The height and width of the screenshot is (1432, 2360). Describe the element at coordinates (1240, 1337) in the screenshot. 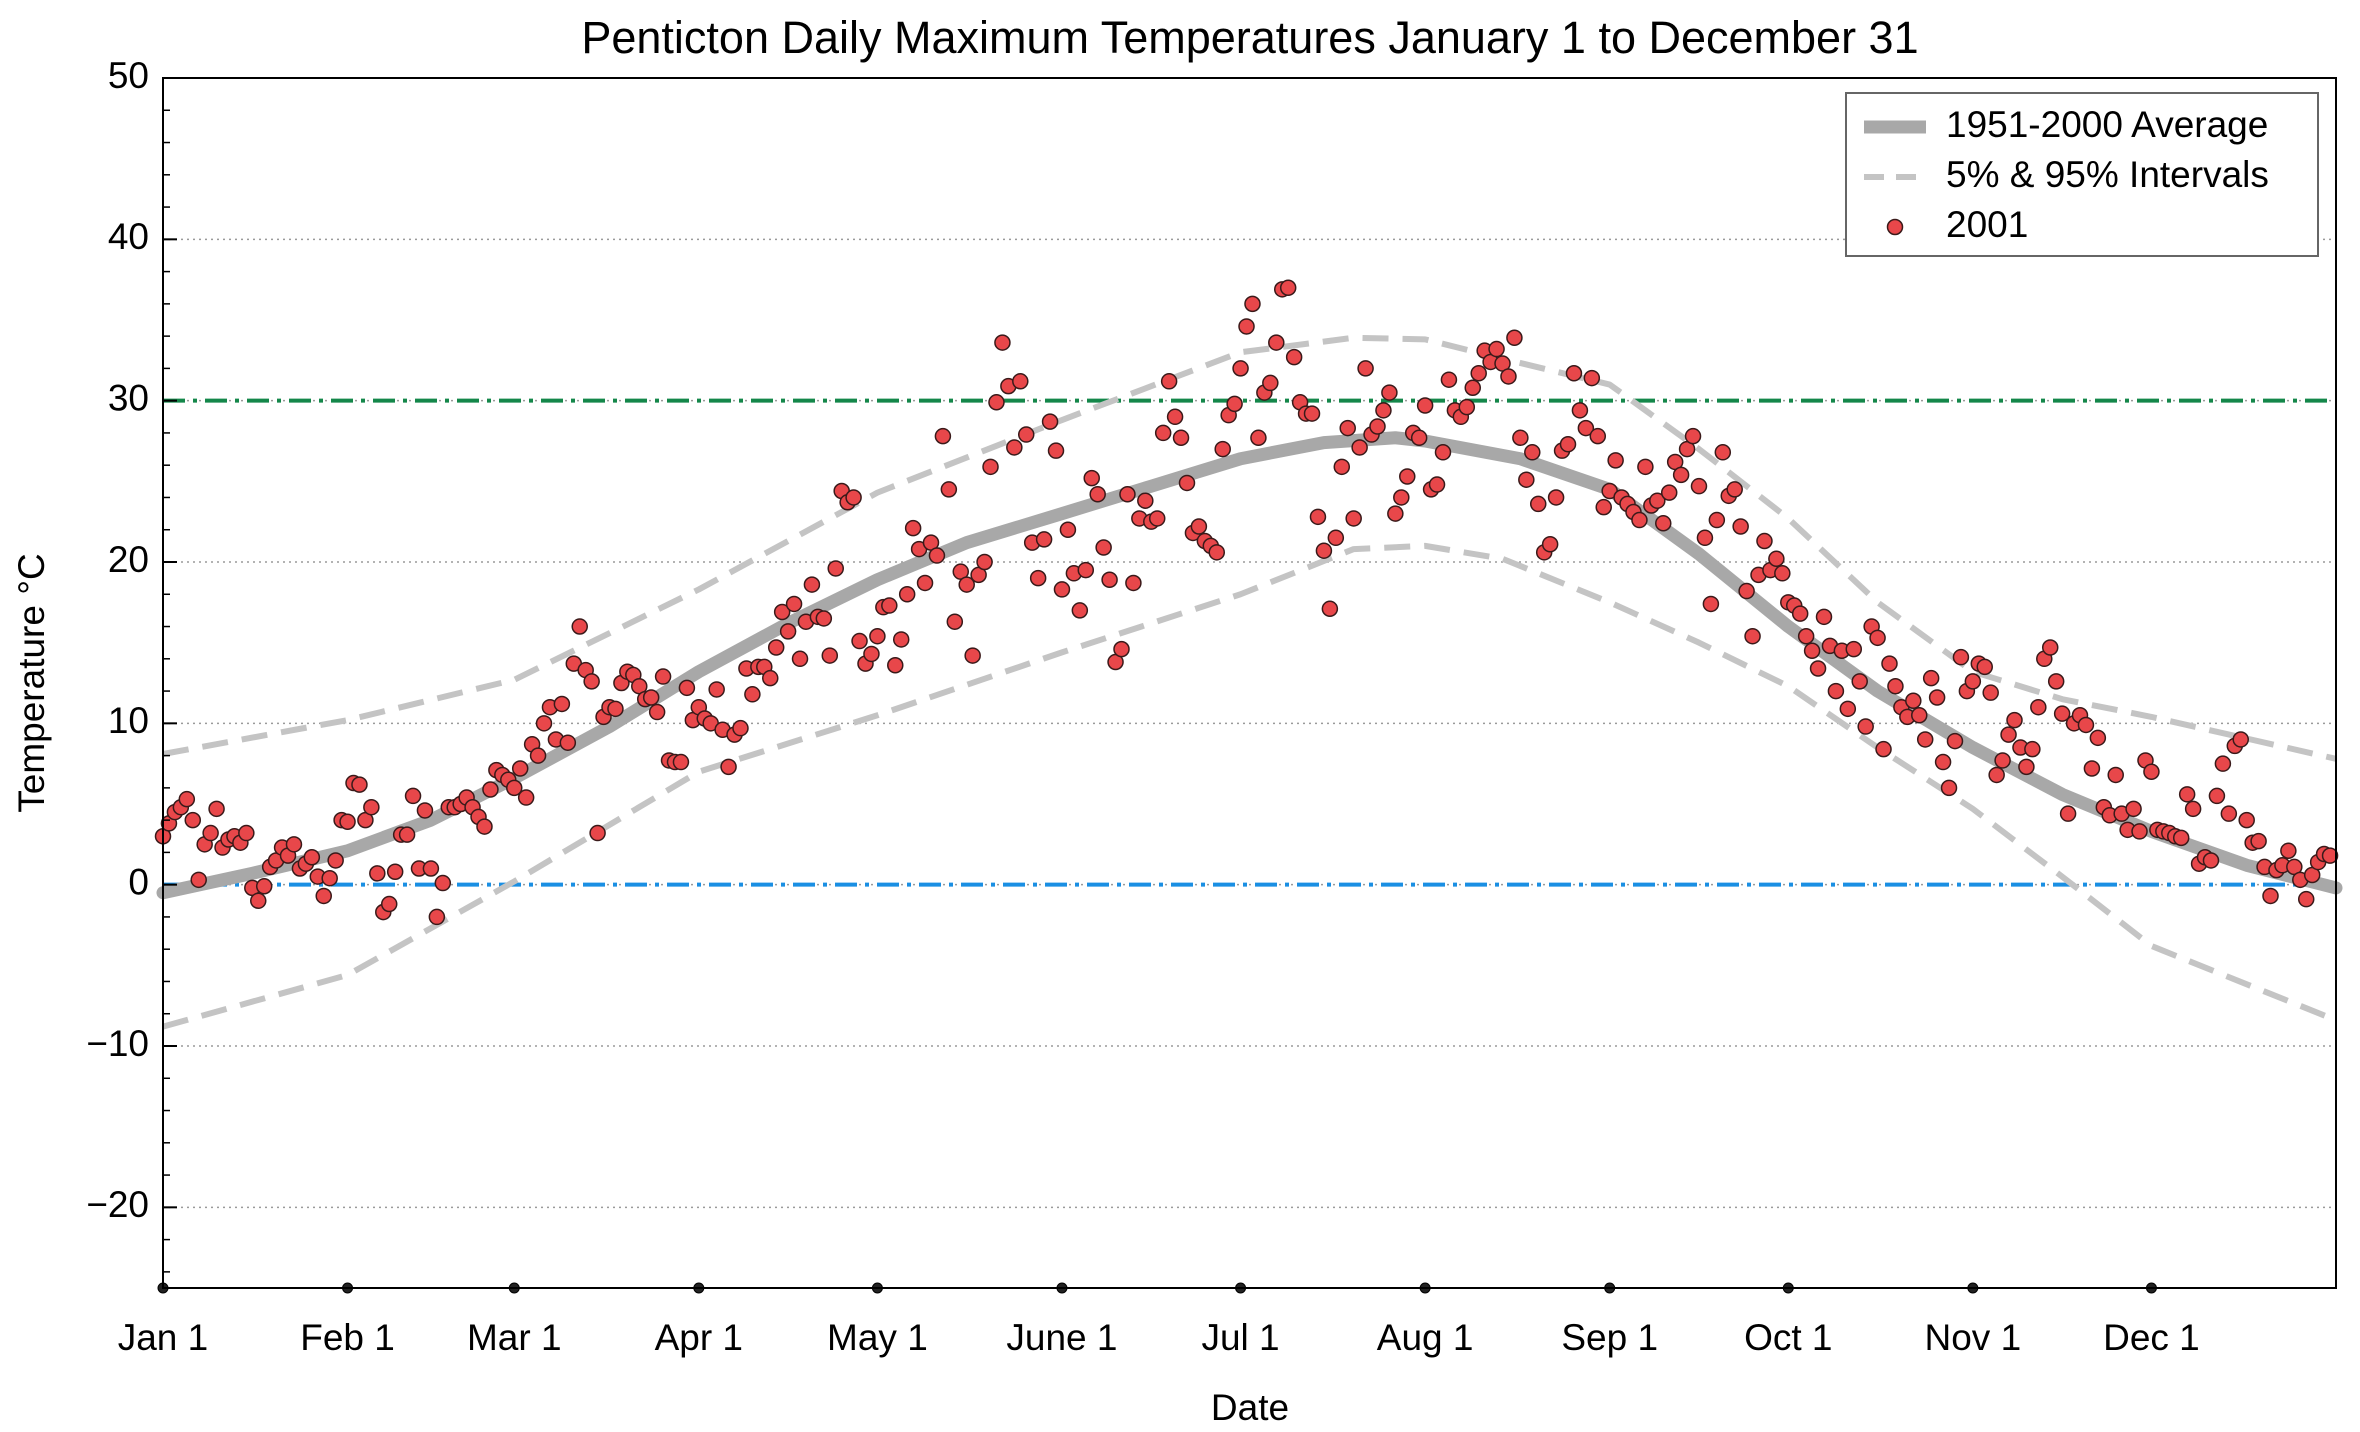

I see `x-tick-label: Jul 1` at that location.